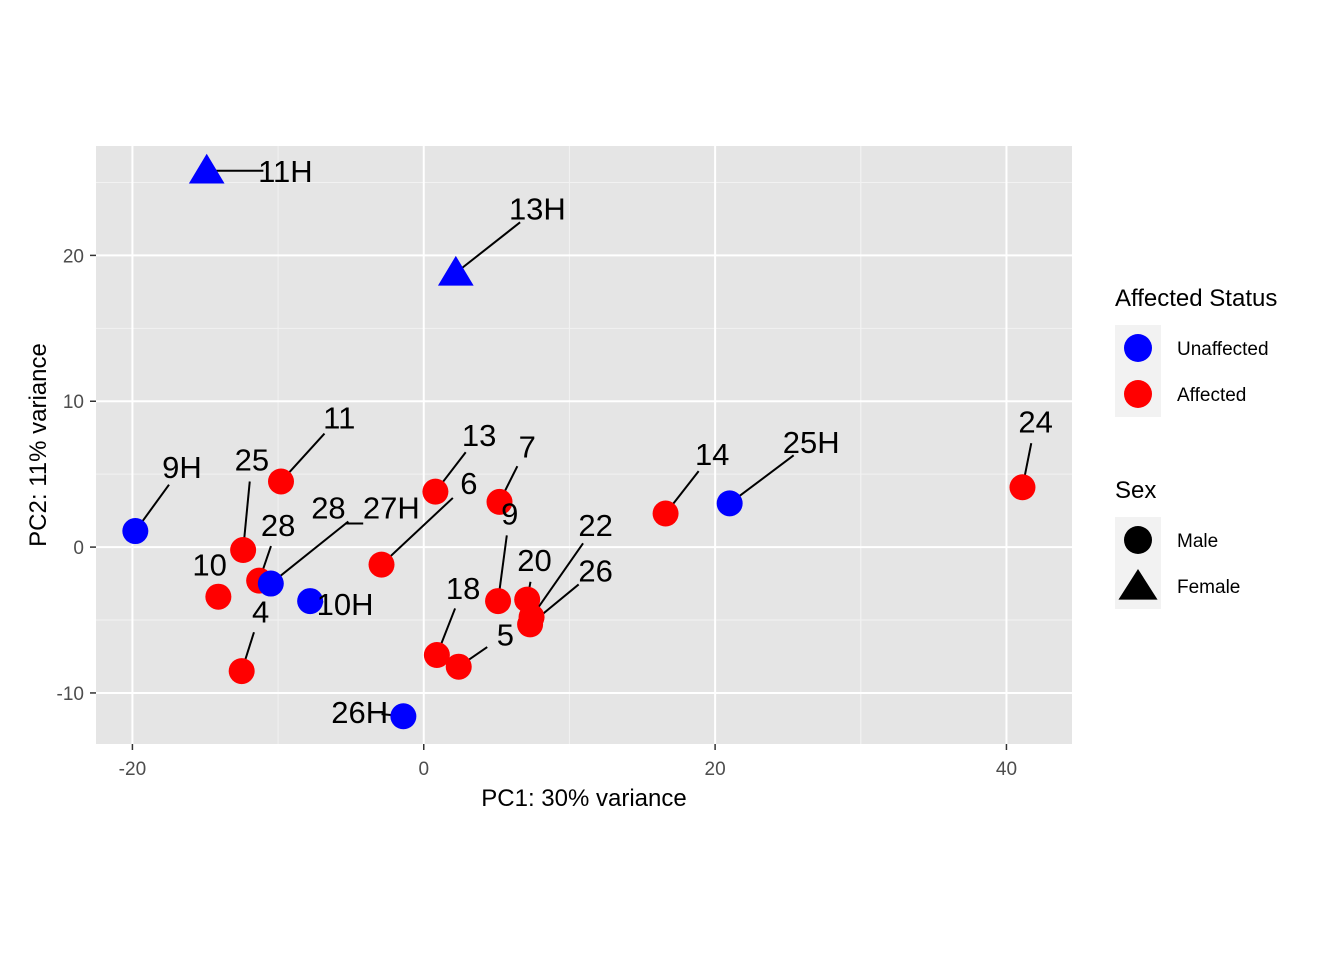  What do you see at coordinates (537, 209) in the screenshot?
I see `point-label: 13H` at bounding box center [537, 209].